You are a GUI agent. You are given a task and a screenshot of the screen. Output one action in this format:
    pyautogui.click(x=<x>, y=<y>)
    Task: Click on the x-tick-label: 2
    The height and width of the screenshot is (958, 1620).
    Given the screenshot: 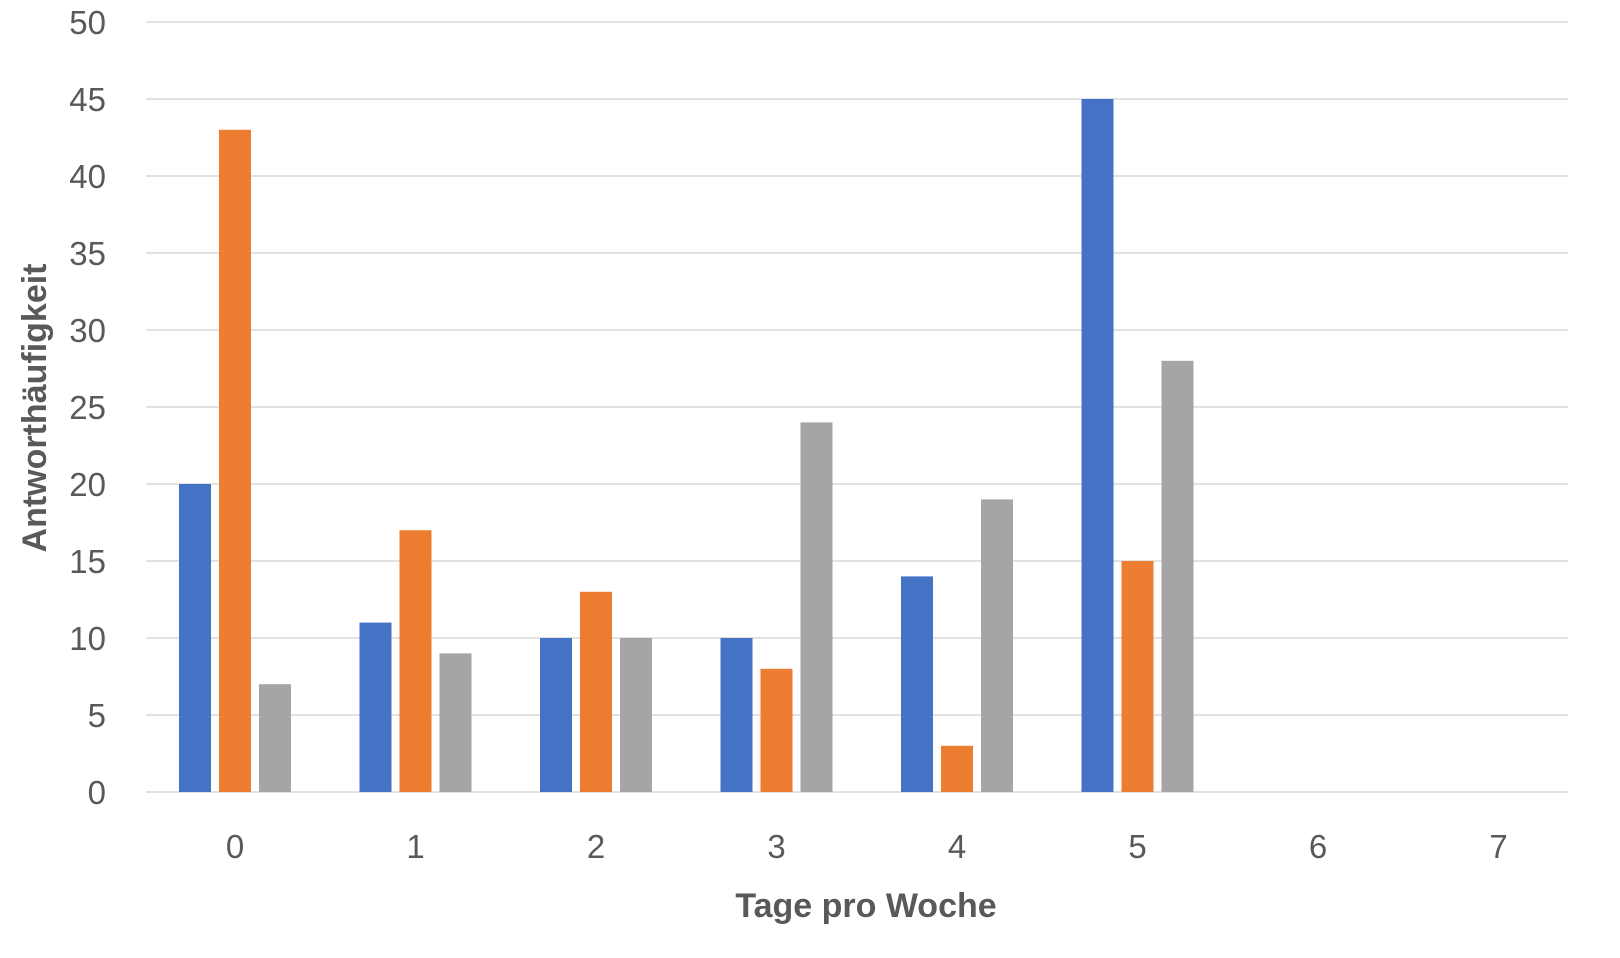 What is the action you would take?
    pyautogui.click(x=596, y=846)
    